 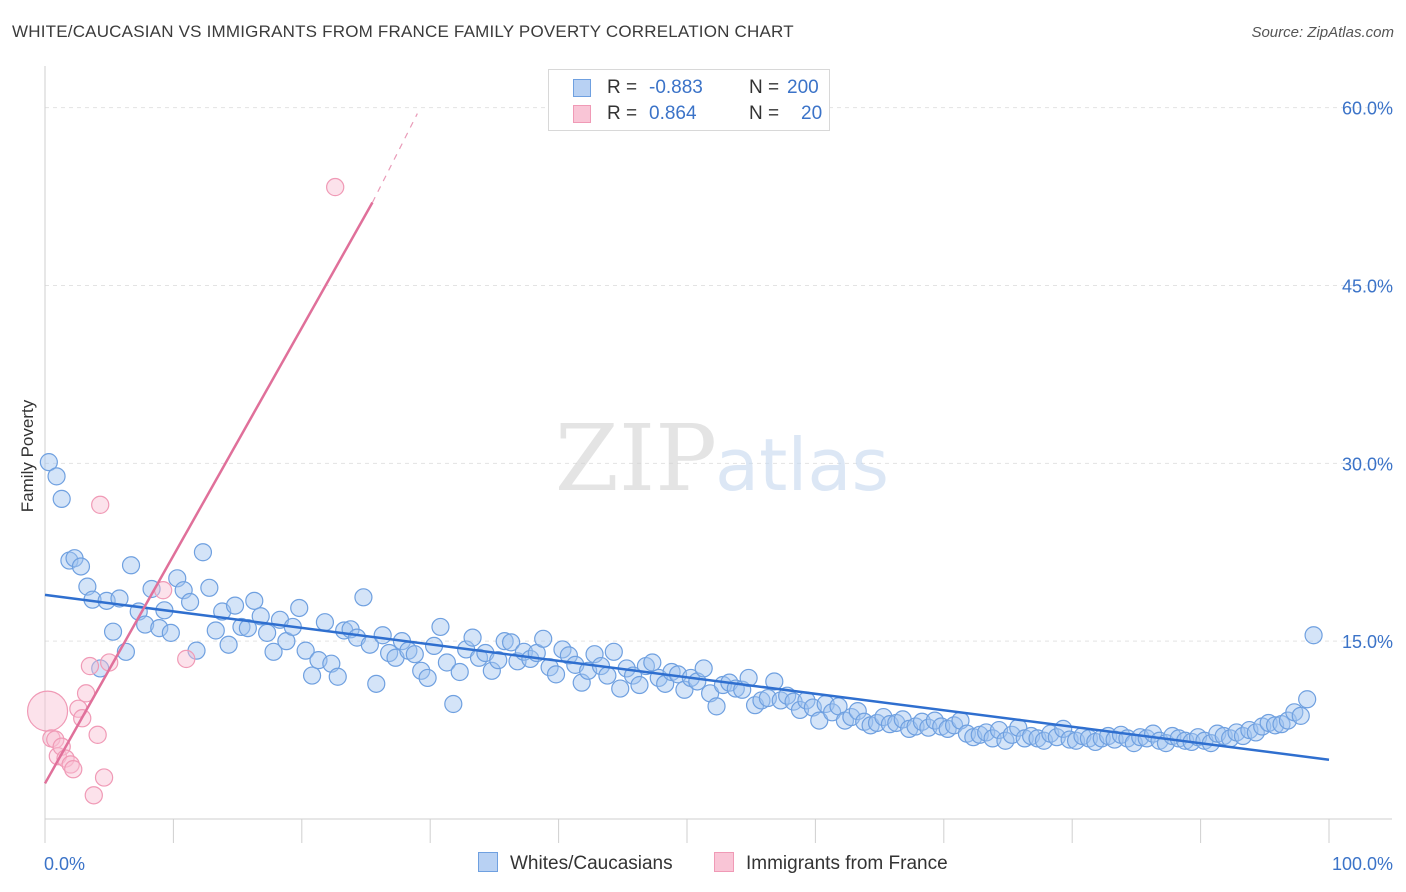 I want to click on bottom-legend-whites: Whites/Caucasians, so click(x=575, y=863).